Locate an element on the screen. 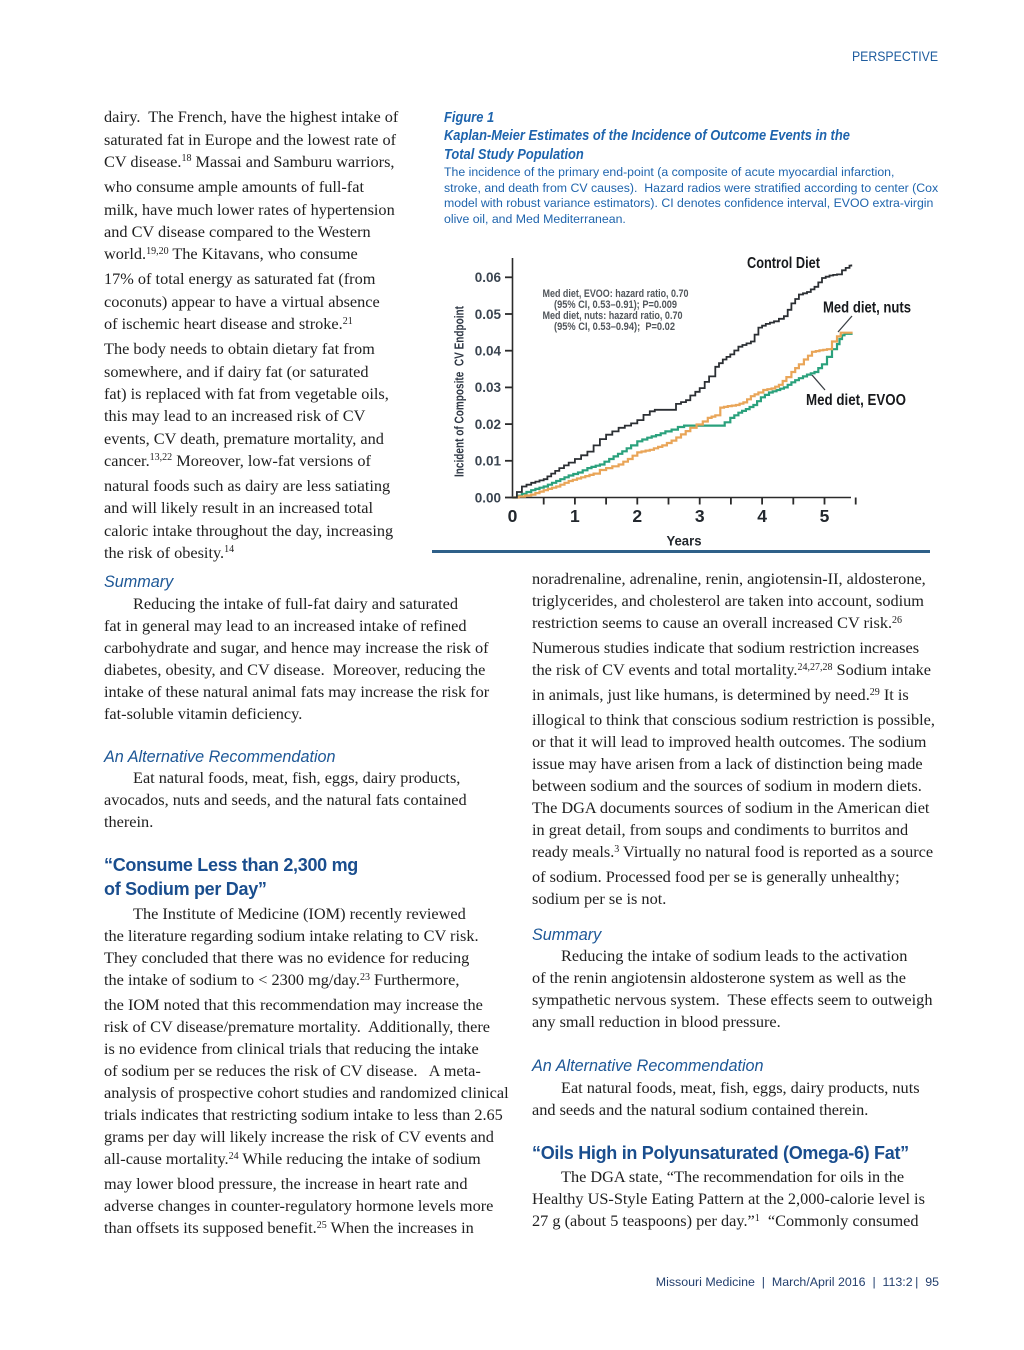 The image size is (1024, 1350). svg-text: Years is located at coordinates (684, 541).